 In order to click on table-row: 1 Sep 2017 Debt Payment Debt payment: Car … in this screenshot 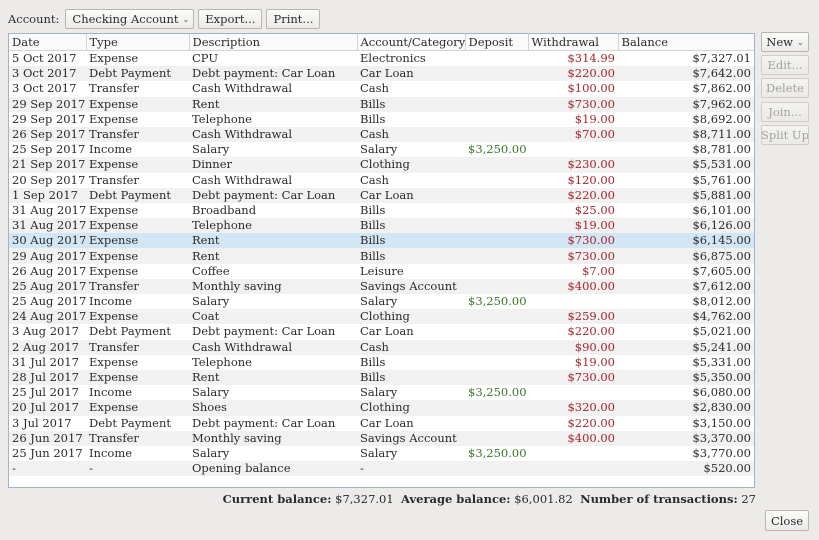, I will do `click(381, 195)`.